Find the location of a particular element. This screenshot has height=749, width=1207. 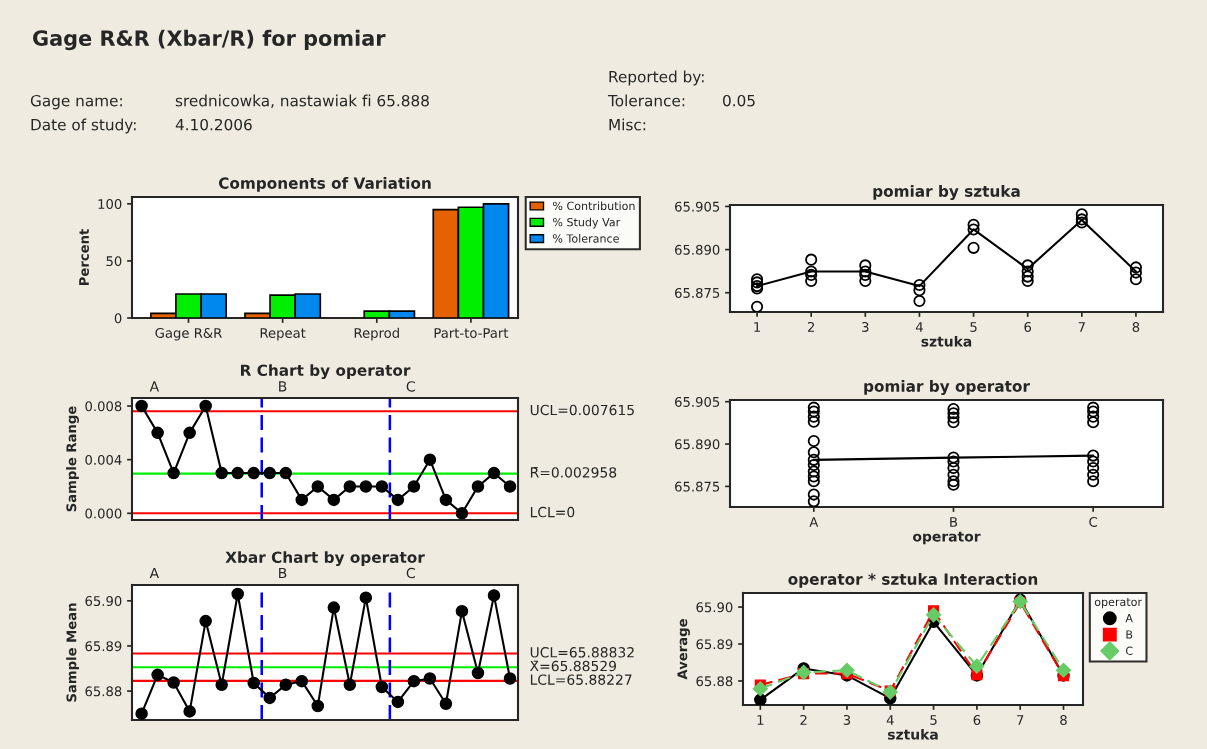

legend-label: % Study Var is located at coordinates (587, 223).